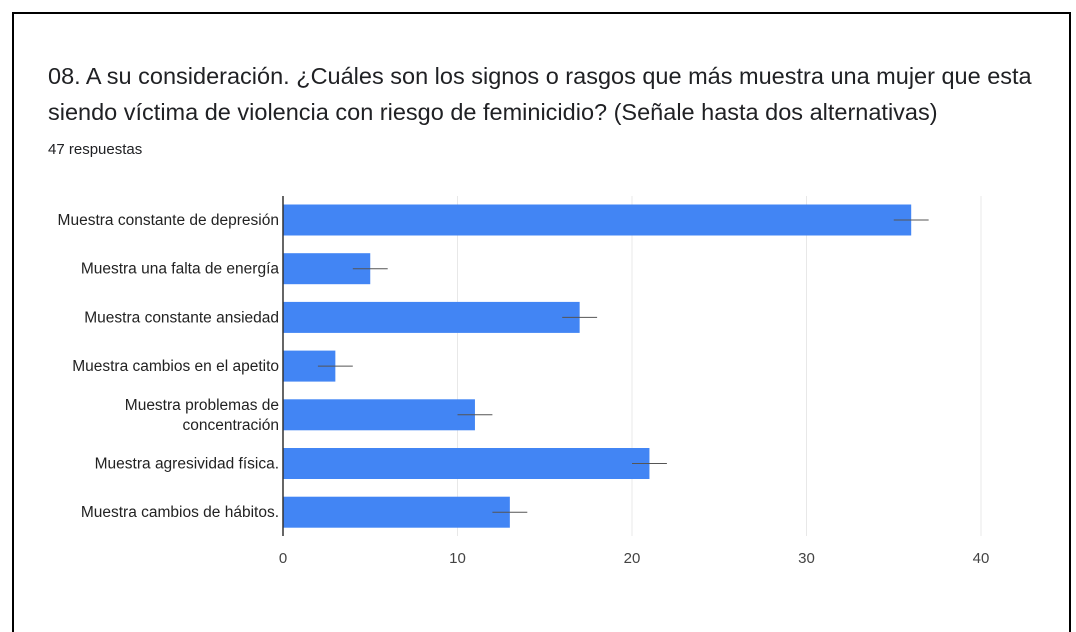 The width and height of the screenshot is (1076, 632). Describe the element at coordinates (168, 220) in the screenshot. I see `category-label: Muestra constante de depresión` at that location.